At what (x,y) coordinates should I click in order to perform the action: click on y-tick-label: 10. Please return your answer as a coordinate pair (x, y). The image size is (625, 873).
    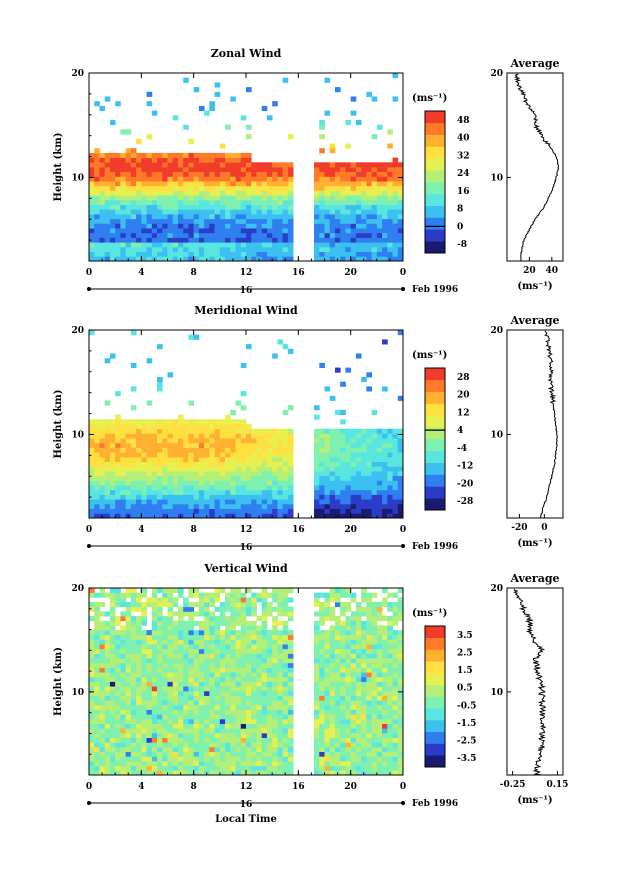
    Looking at the image, I should click on (77, 435).